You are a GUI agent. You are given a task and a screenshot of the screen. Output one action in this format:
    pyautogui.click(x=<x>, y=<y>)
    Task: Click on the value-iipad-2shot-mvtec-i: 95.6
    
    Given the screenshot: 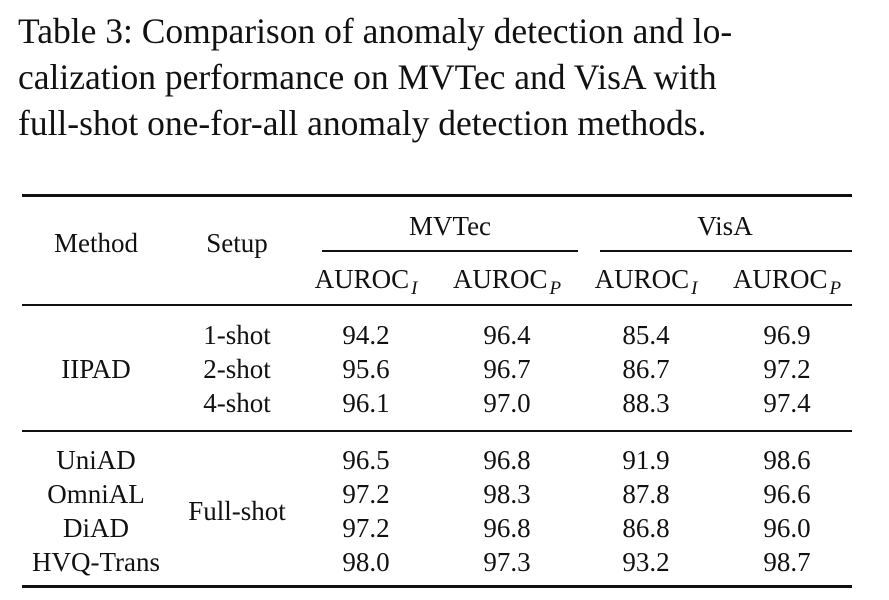 What is the action you would take?
    pyautogui.click(x=366, y=369)
    